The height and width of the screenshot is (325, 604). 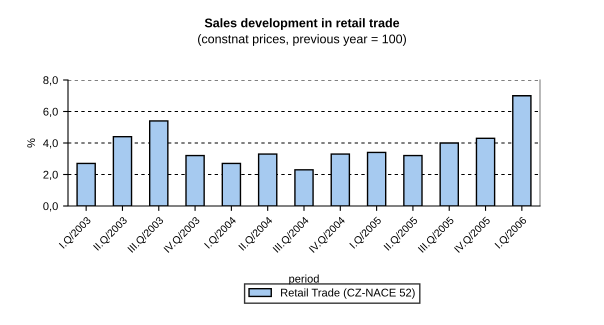 What do you see at coordinates (302, 40) in the screenshot?
I see `chart-subtitle: (constnat prices, previous year = 100)` at bounding box center [302, 40].